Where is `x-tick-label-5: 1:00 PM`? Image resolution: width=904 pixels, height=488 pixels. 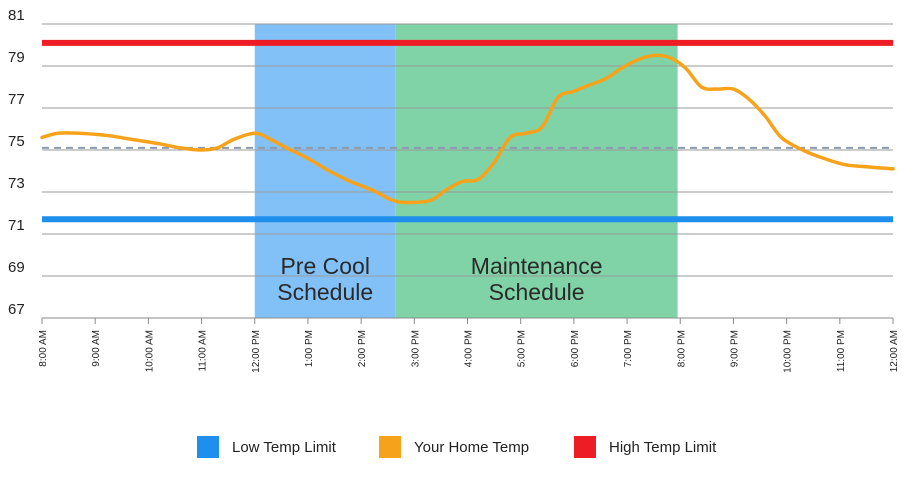 x-tick-label-5: 1:00 PM is located at coordinates (309, 348).